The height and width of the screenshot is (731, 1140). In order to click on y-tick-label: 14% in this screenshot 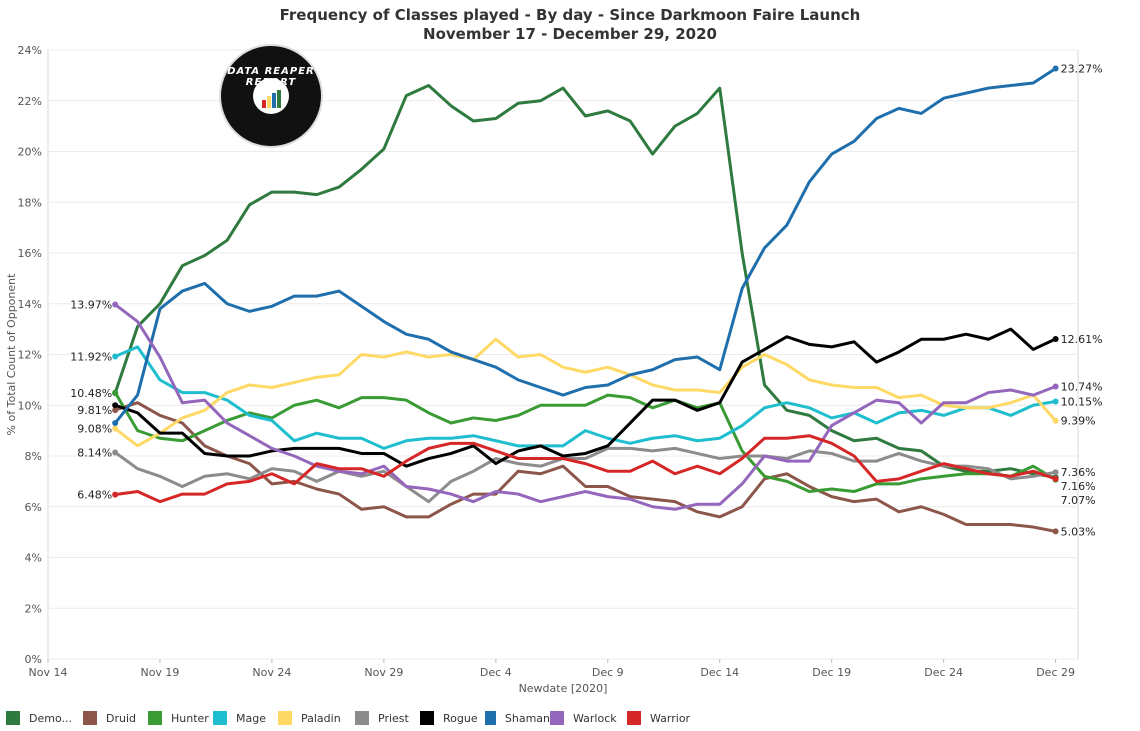, I will do `click(30, 304)`.